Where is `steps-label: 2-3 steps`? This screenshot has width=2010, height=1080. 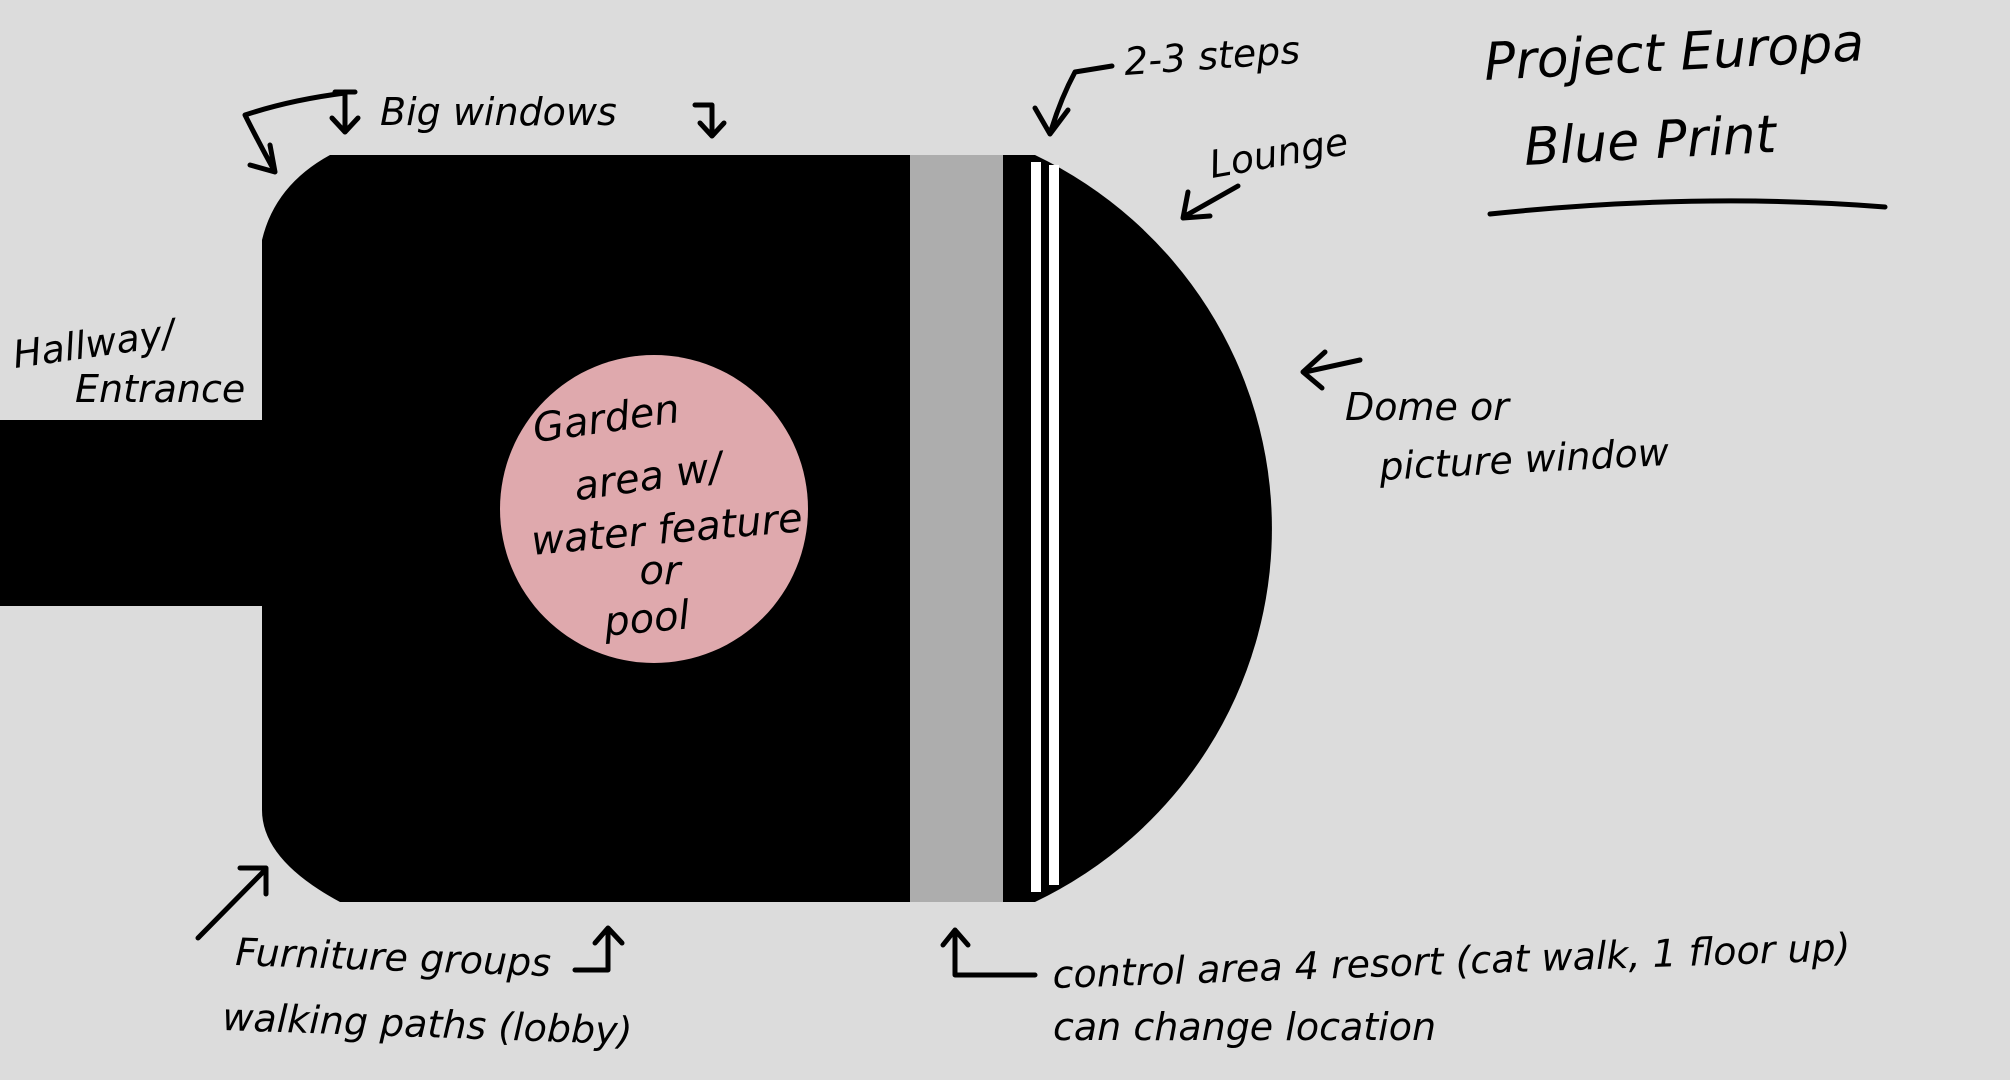 steps-label: 2-3 steps is located at coordinates (1212, 56).